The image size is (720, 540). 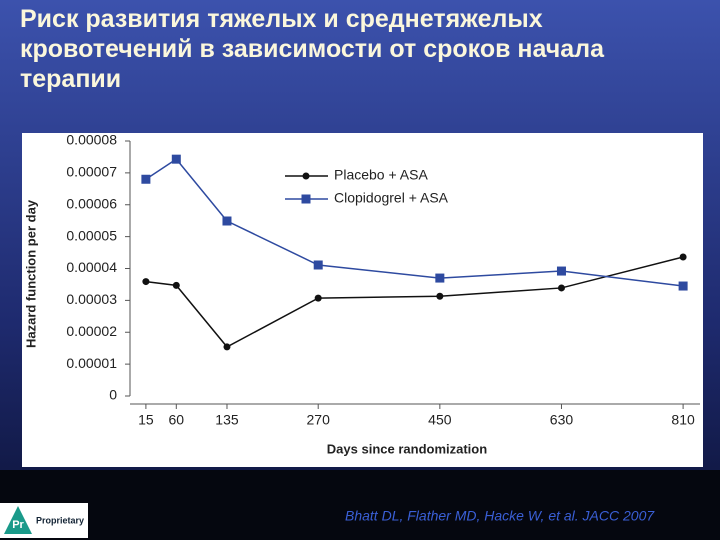 What do you see at coordinates (91, 299) in the screenshot?
I see `y-tick-label: 0.00003` at bounding box center [91, 299].